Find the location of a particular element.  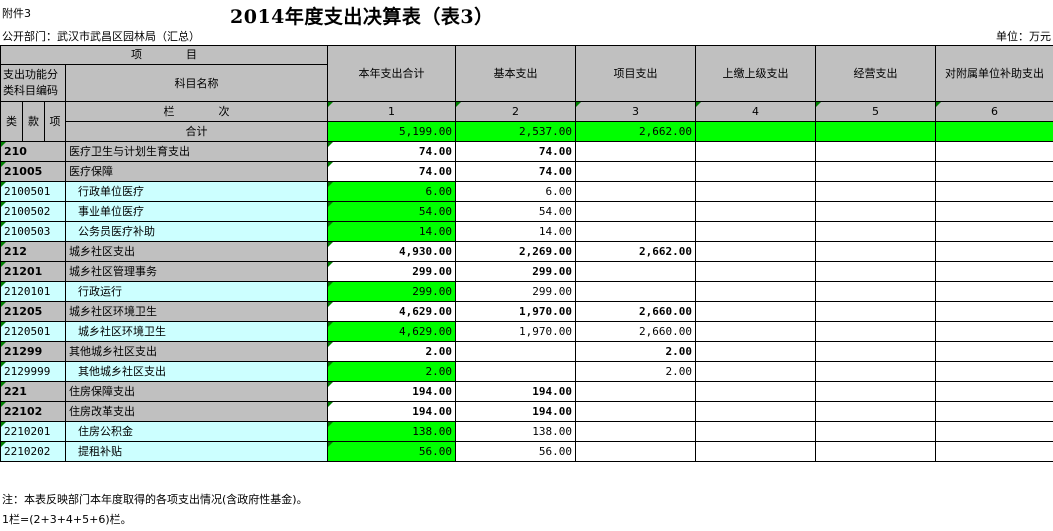

code-cell: 210 is located at coordinates (33, 151).